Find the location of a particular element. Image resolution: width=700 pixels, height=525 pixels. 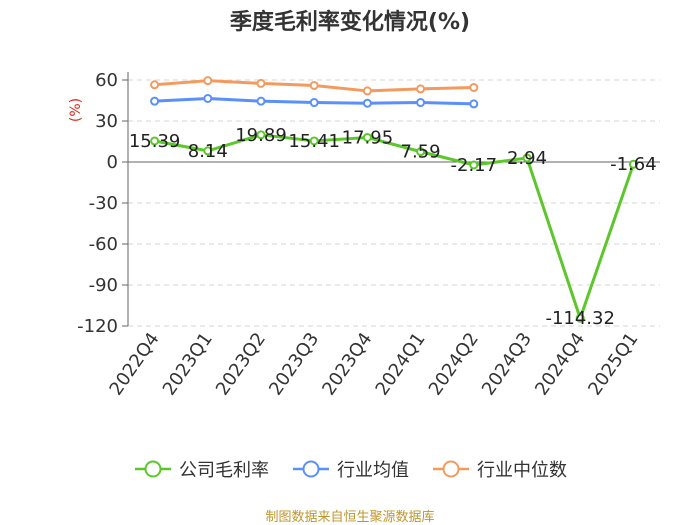

legend-company-icon is located at coordinates (153, 469).